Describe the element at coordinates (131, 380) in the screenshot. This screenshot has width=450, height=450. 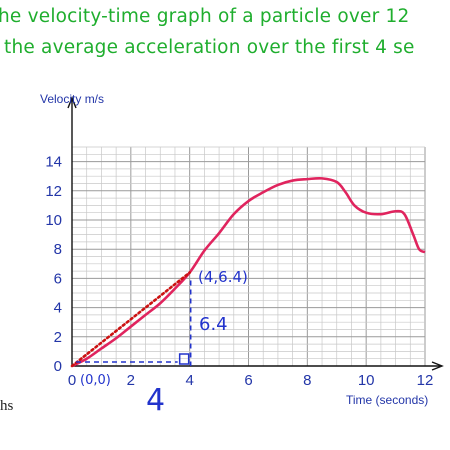
I see `x-tick-label: 2` at that location.